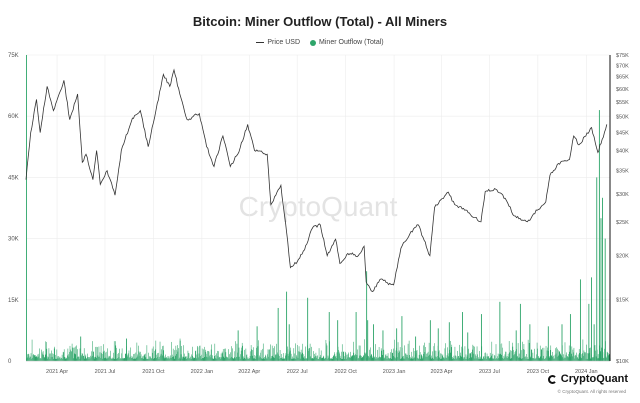 Image resolution: width=640 pixels, height=403 pixels. I want to click on legend-item-outflow: Miner Outflow (Total), so click(347, 42).